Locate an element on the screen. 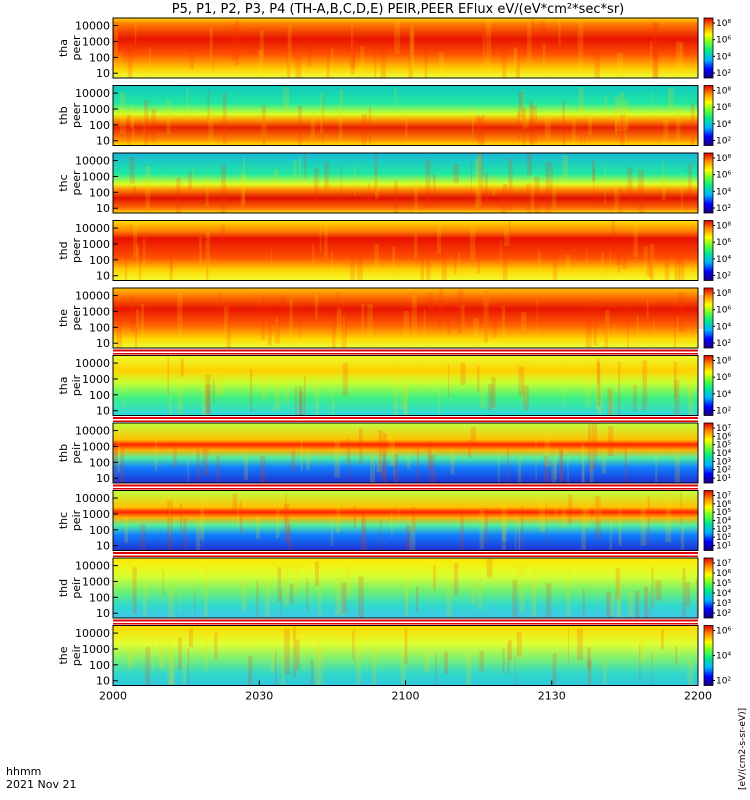 The image size is (750, 800). colorbar-tick-label: 10⁸ is located at coordinates (723, 159).